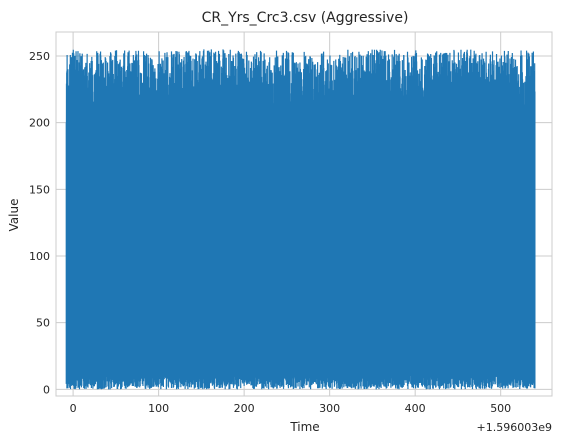 The height and width of the screenshot is (444, 561). Describe the element at coordinates (46, 389) in the screenshot. I see `y-tick-label: 0` at that location.